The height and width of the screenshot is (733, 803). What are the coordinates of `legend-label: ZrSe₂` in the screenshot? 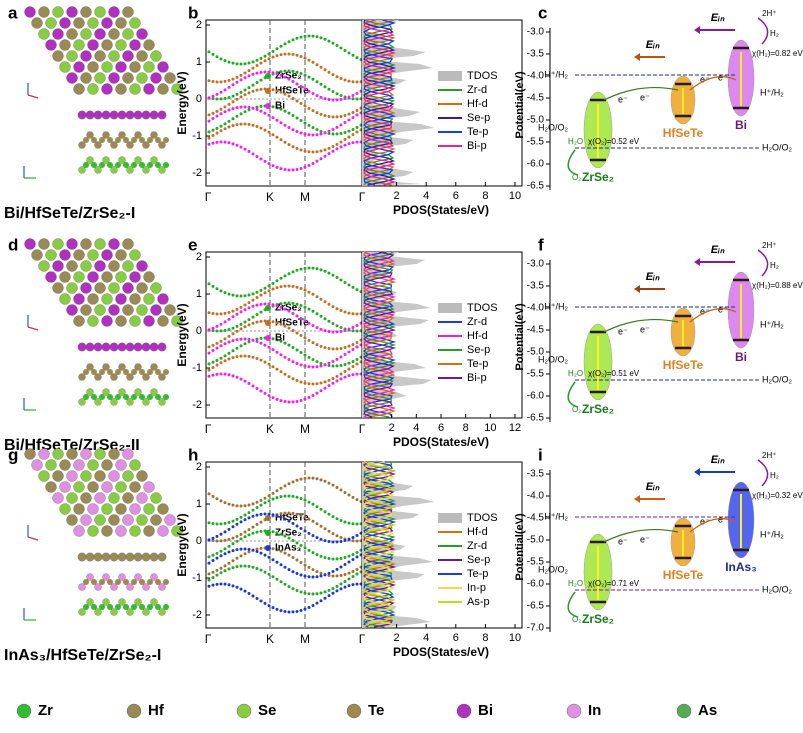 It's located at (288, 533).